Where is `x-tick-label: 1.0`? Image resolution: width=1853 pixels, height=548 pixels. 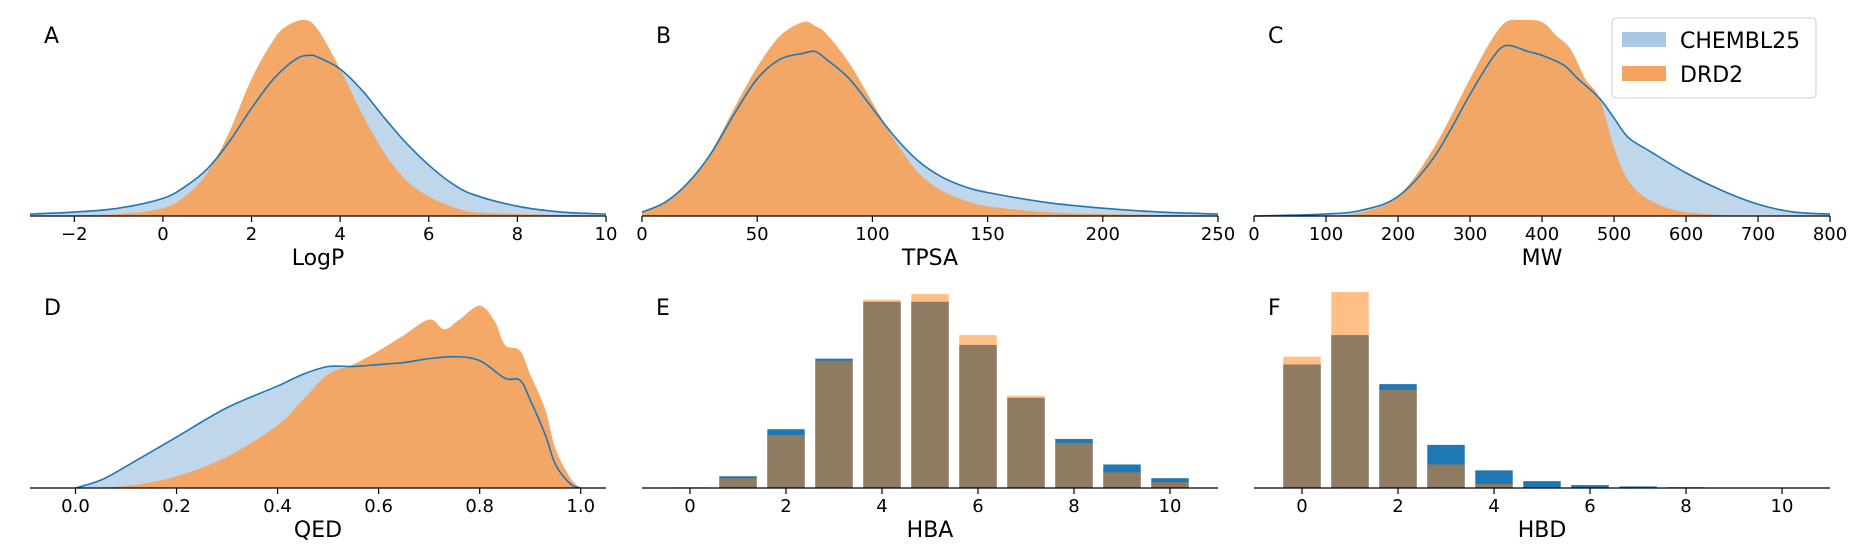 x-tick-label: 1.0 is located at coordinates (580, 506).